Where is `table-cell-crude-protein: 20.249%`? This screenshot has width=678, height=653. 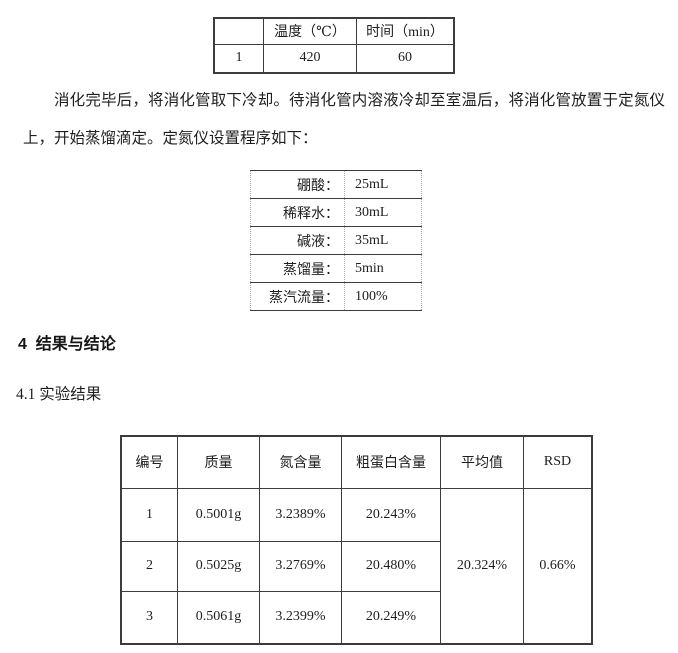 table-cell-crude-protein: 20.249% is located at coordinates (391, 617).